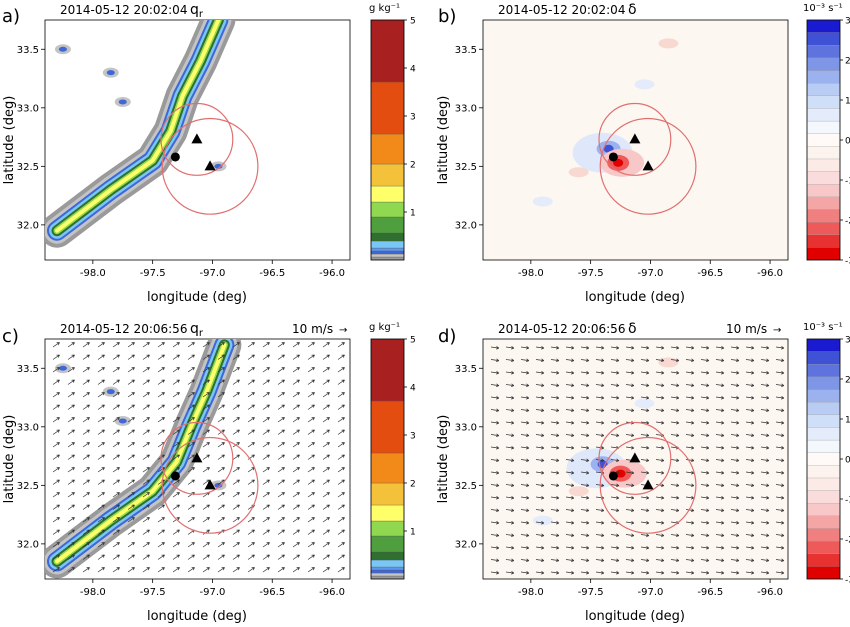 This screenshot has width=850, height=627. Describe the element at coordinates (591, 273) in the screenshot. I see `x-tick-label: -97.5` at that location.